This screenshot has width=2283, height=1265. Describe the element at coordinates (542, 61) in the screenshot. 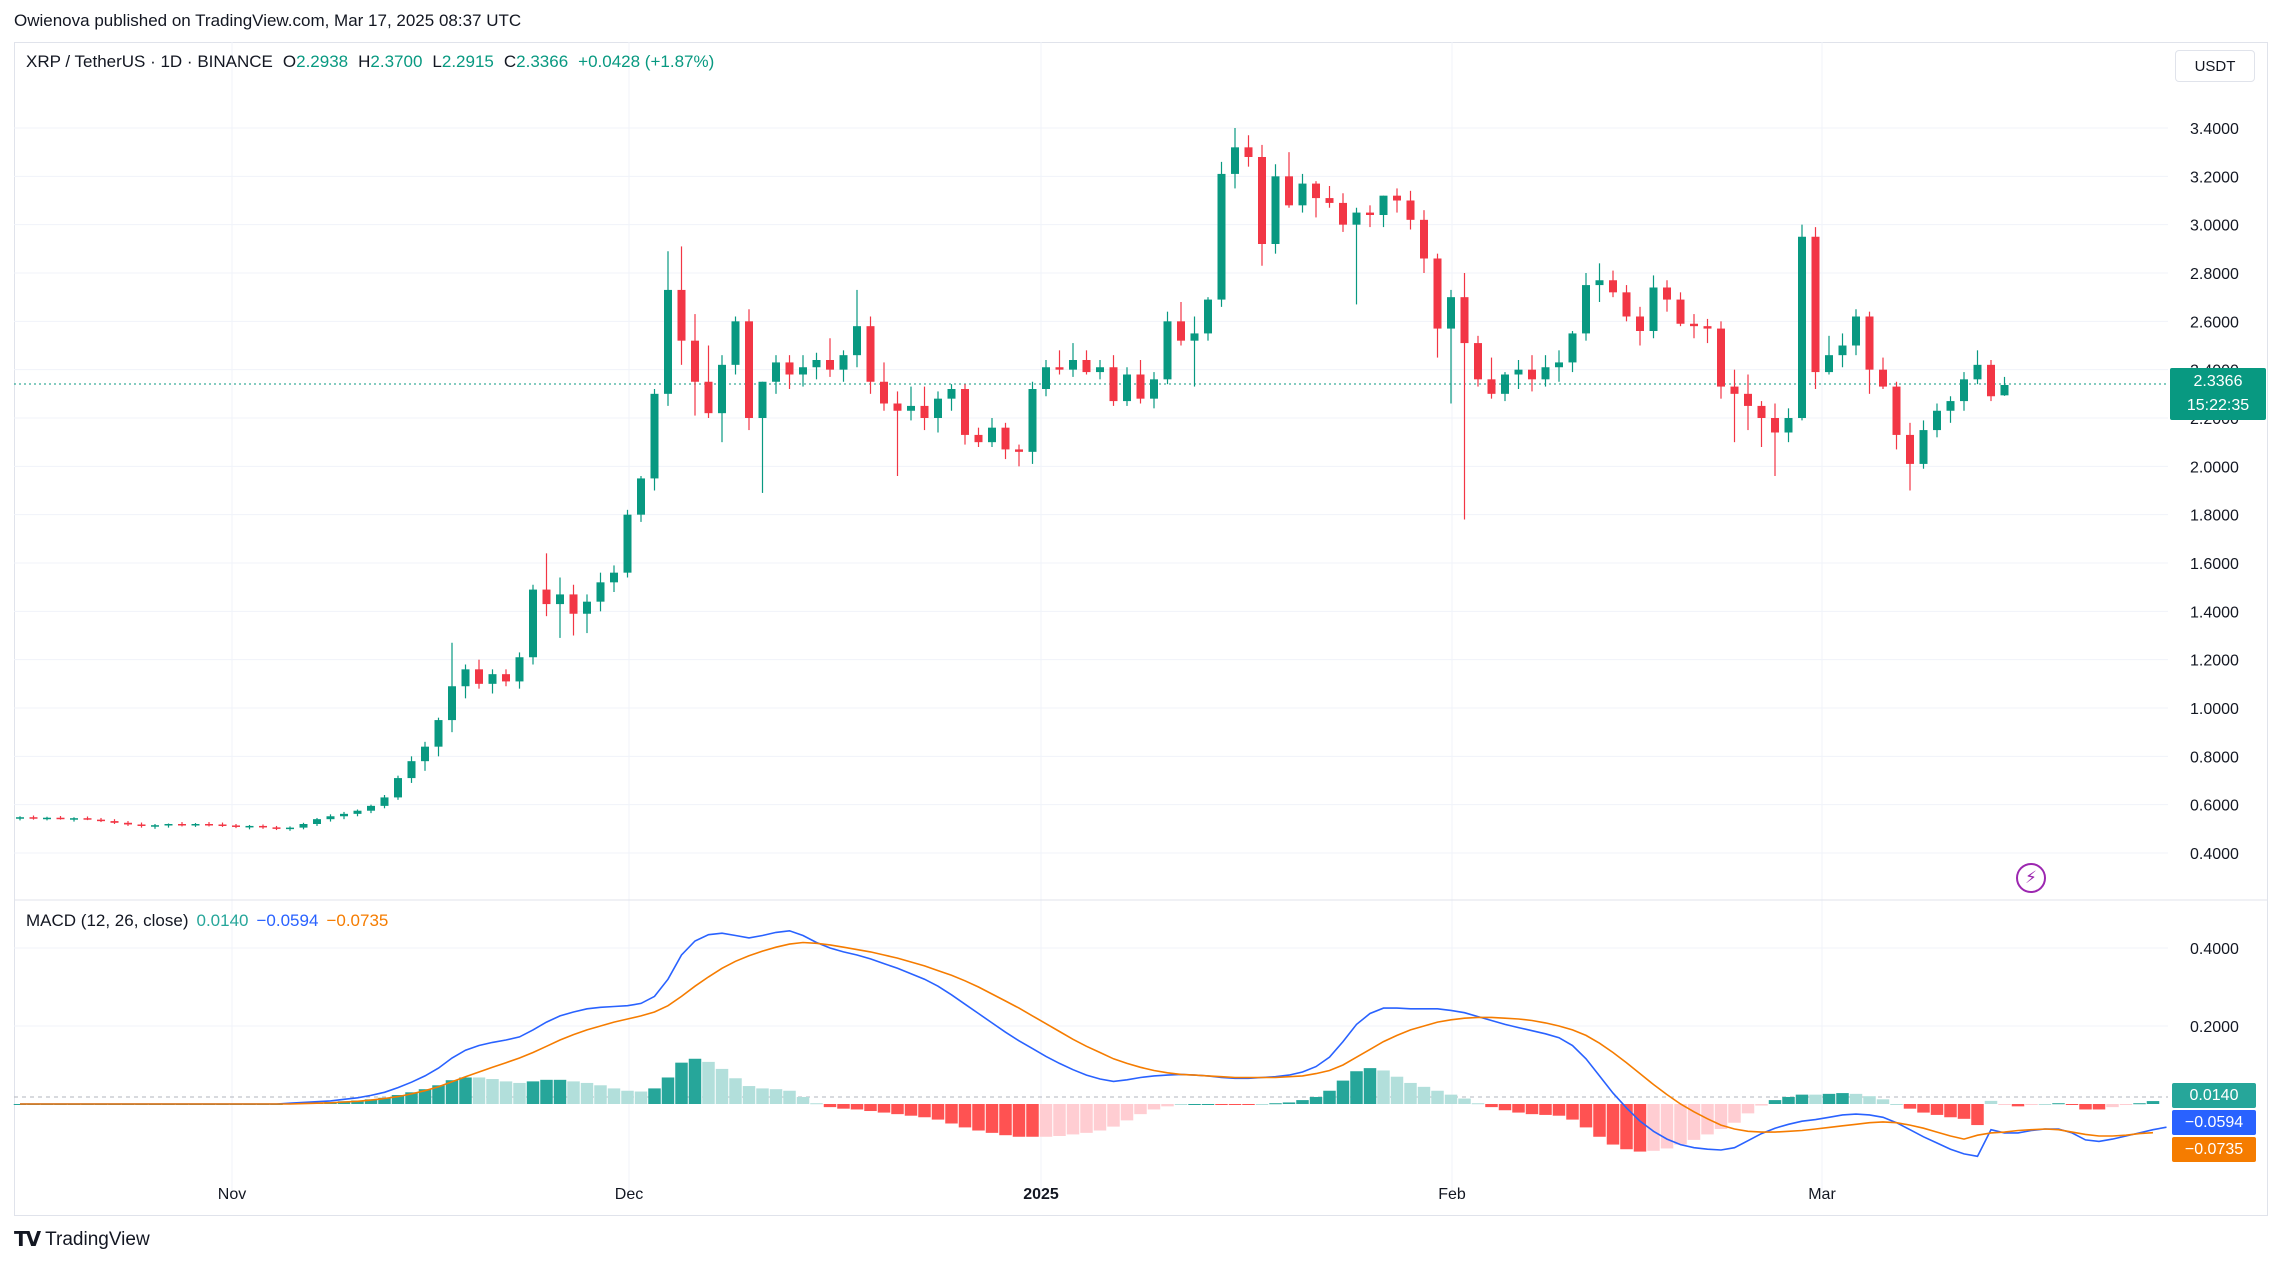

I see `close-value: 2.3366` at that location.